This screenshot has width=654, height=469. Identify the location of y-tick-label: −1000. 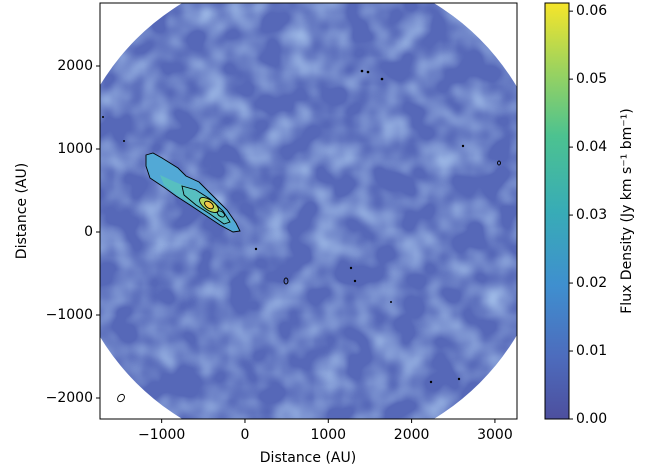
(69, 315).